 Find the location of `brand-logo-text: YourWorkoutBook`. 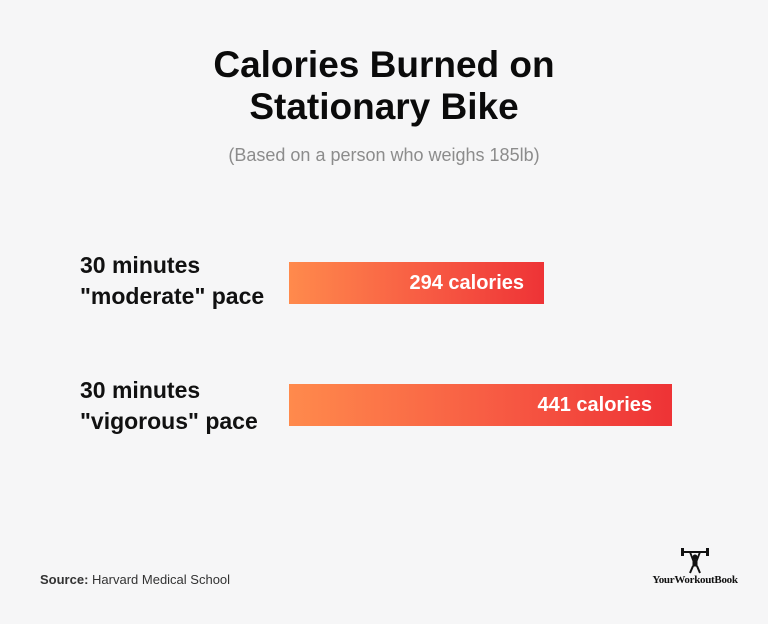

brand-logo-text: YourWorkoutBook is located at coordinates (695, 580).